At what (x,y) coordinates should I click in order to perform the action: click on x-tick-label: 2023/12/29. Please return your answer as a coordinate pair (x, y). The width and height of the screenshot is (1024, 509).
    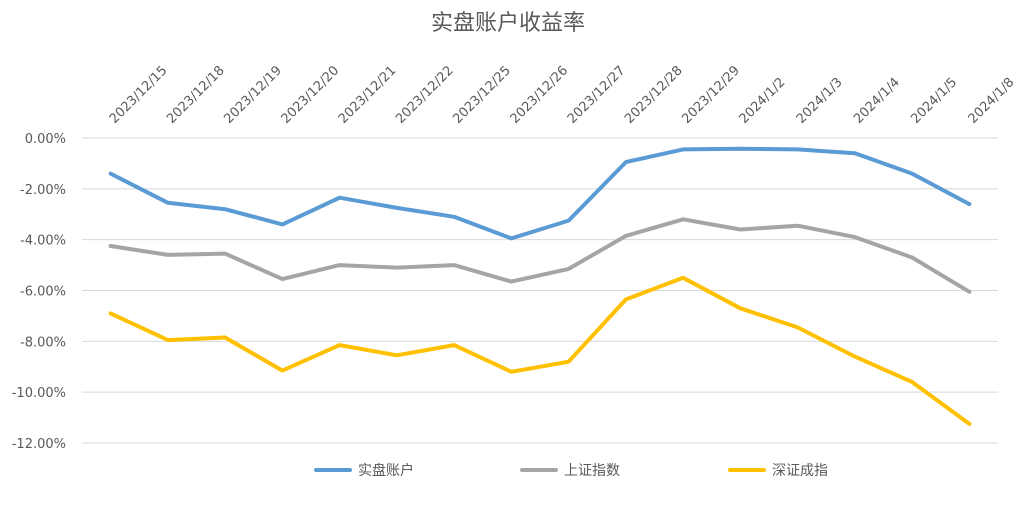
    Looking at the image, I should click on (711, 95).